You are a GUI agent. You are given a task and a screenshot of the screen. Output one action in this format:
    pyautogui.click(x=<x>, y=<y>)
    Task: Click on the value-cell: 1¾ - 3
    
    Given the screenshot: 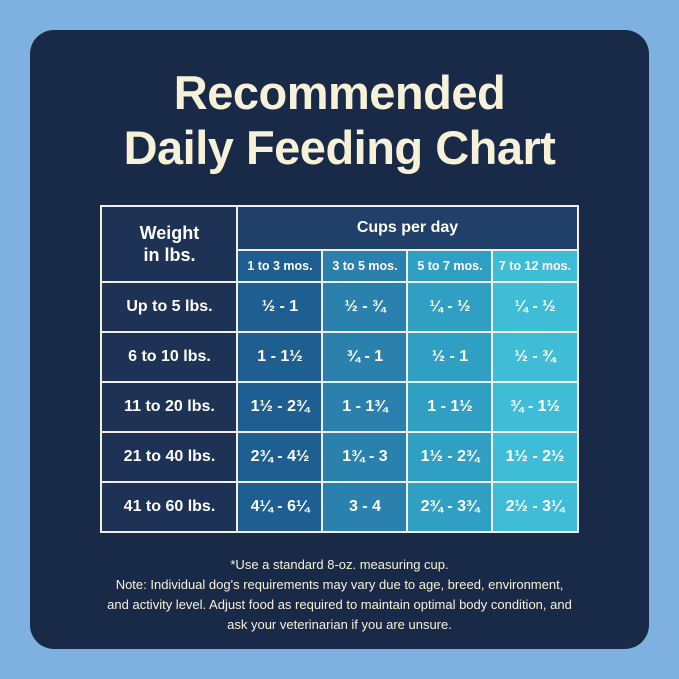 What is the action you would take?
    pyautogui.click(x=365, y=457)
    